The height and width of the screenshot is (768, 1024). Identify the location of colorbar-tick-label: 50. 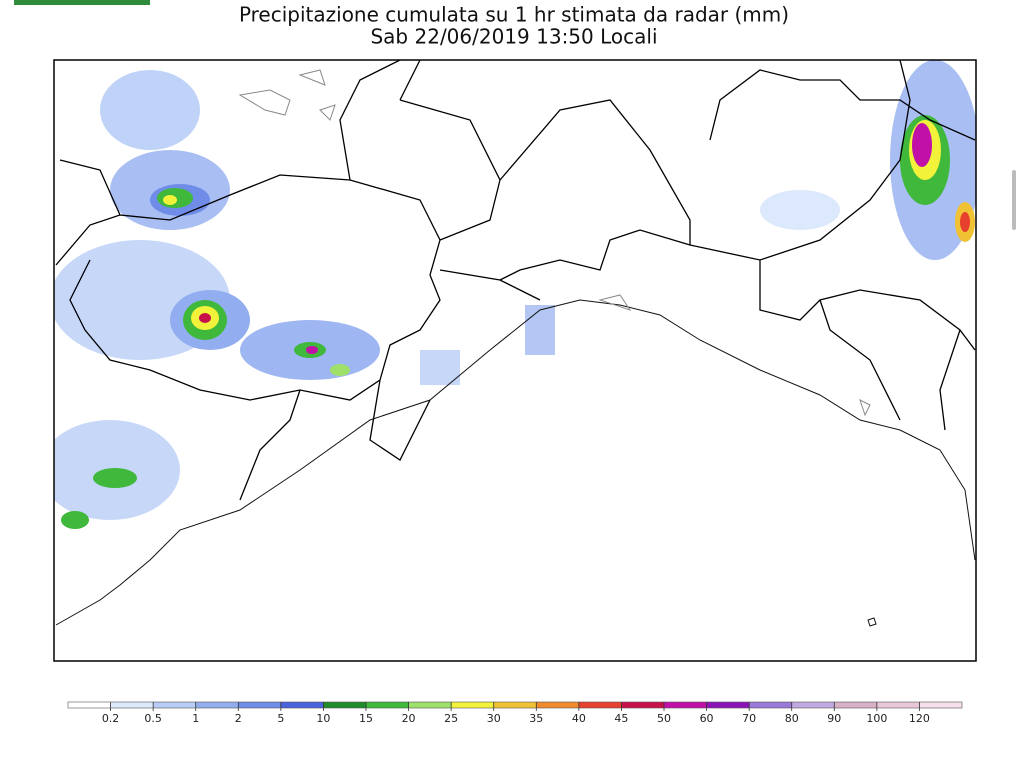
(664, 718).